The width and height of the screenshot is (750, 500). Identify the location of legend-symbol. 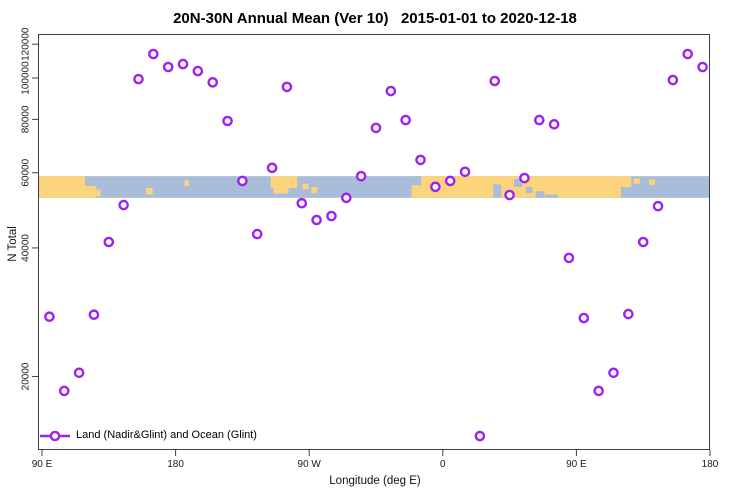
(55, 436).